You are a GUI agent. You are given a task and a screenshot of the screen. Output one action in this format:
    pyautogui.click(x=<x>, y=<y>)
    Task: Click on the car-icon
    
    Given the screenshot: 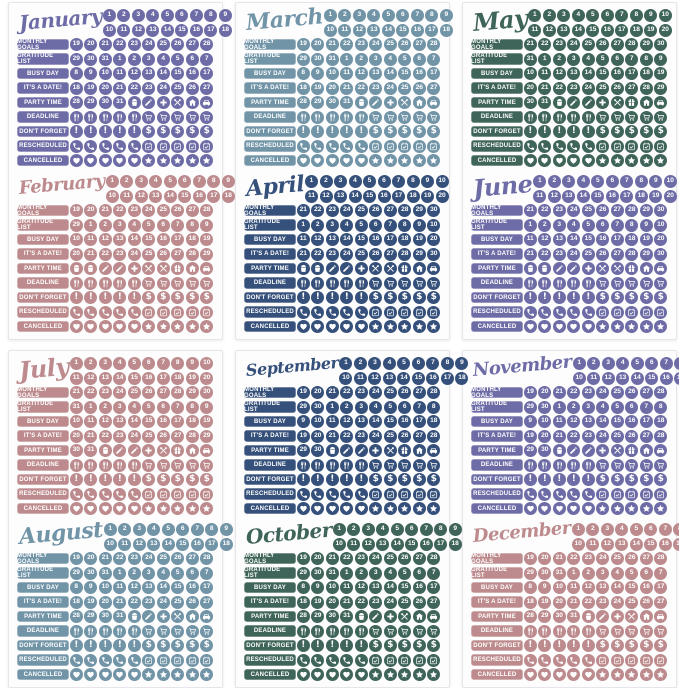 What is the action you would take?
    pyautogui.click(x=661, y=268)
    